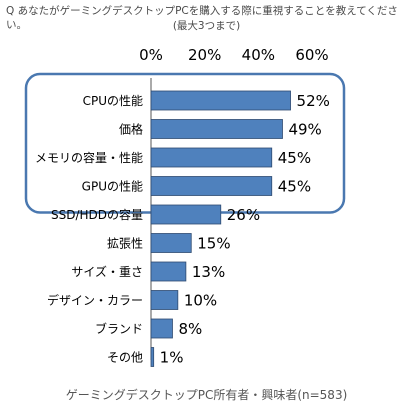 Image resolution: width=413 pixels, height=413 pixels. What do you see at coordinates (206, 395) in the screenshot?
I see `sample-footnote: ゲーミングデスクトップPC所有者・興味者(n=583)` at bounding box center [206, 395].